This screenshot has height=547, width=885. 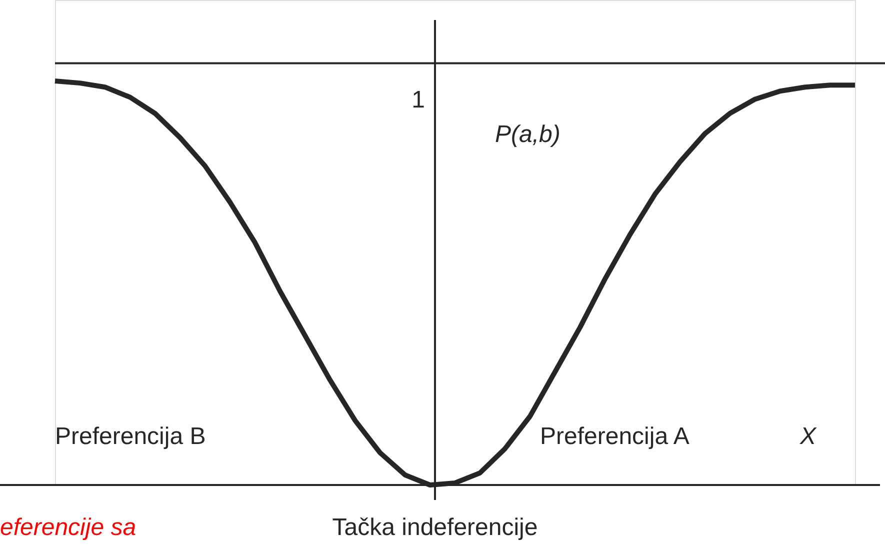 I want to click on text: eferencije sa, so click(x=68, y=527).